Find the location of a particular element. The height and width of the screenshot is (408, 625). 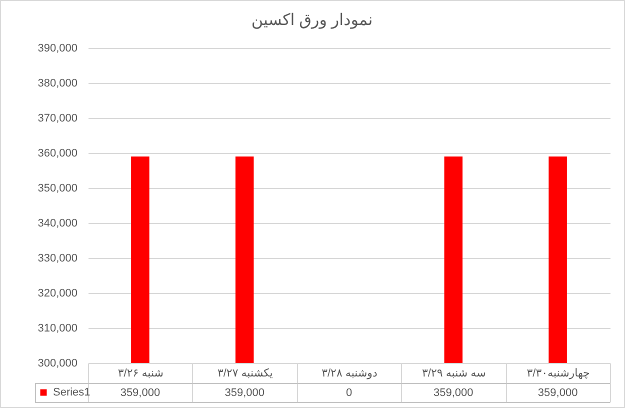

x-tick-label: شنبه ۳/۲۶ is located at coordinates (141, 374).